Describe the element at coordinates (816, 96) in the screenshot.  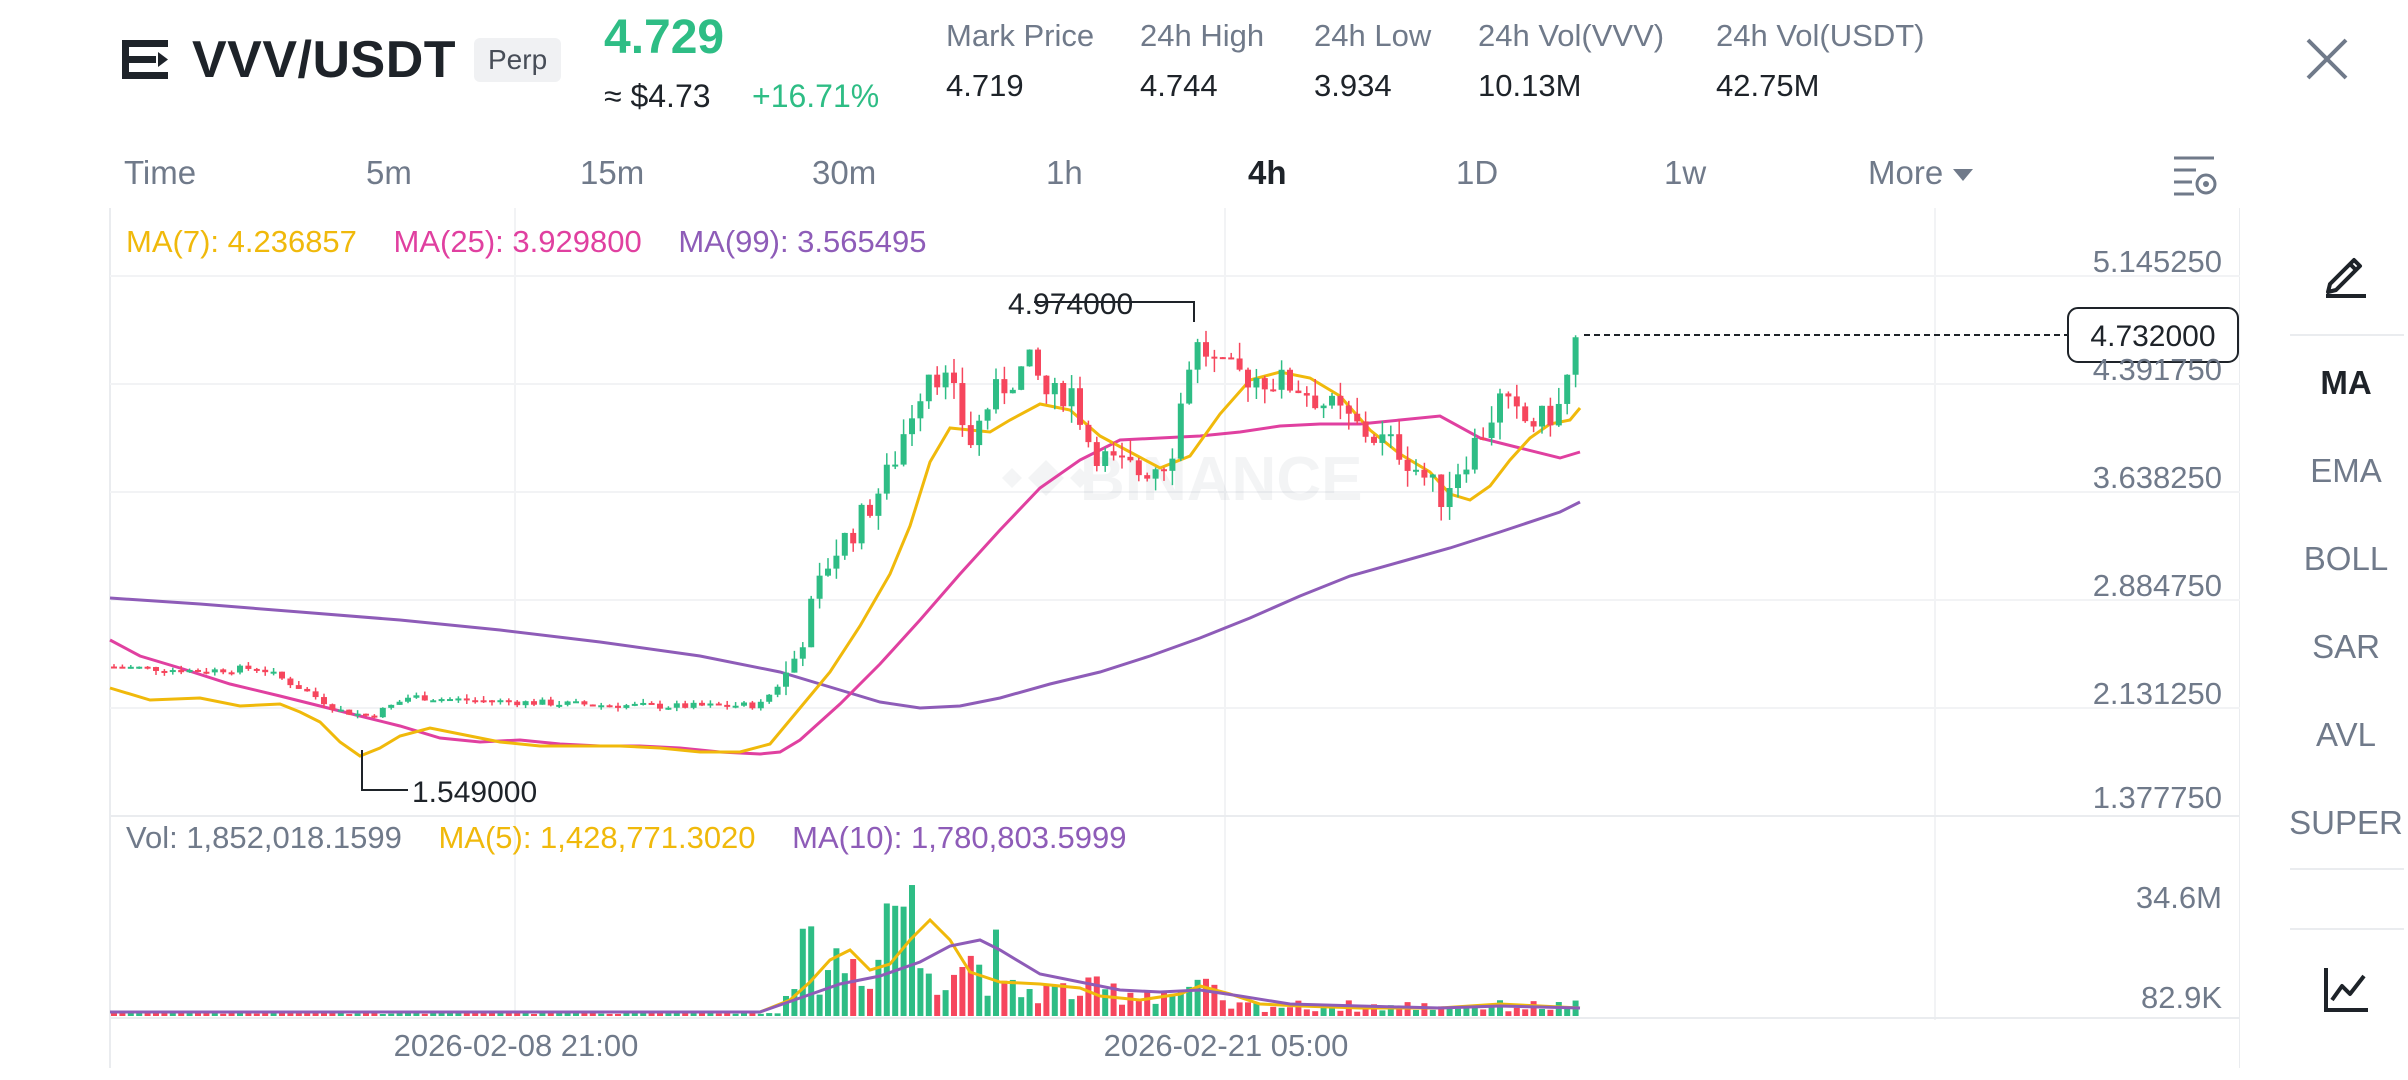
I see `price-change-percent: +16.71%` at that location.